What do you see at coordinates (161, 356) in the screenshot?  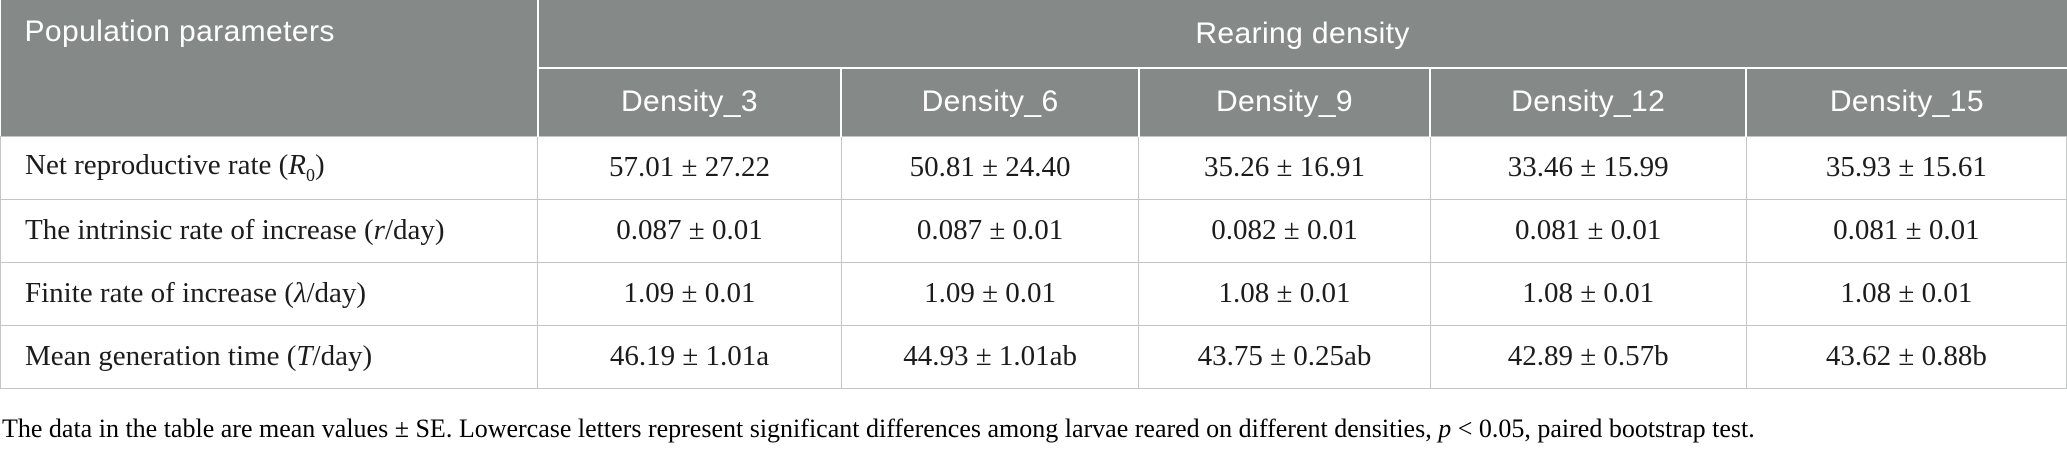 I see `row-label-text: Mean generation time (` at bounding box center [161, 356].